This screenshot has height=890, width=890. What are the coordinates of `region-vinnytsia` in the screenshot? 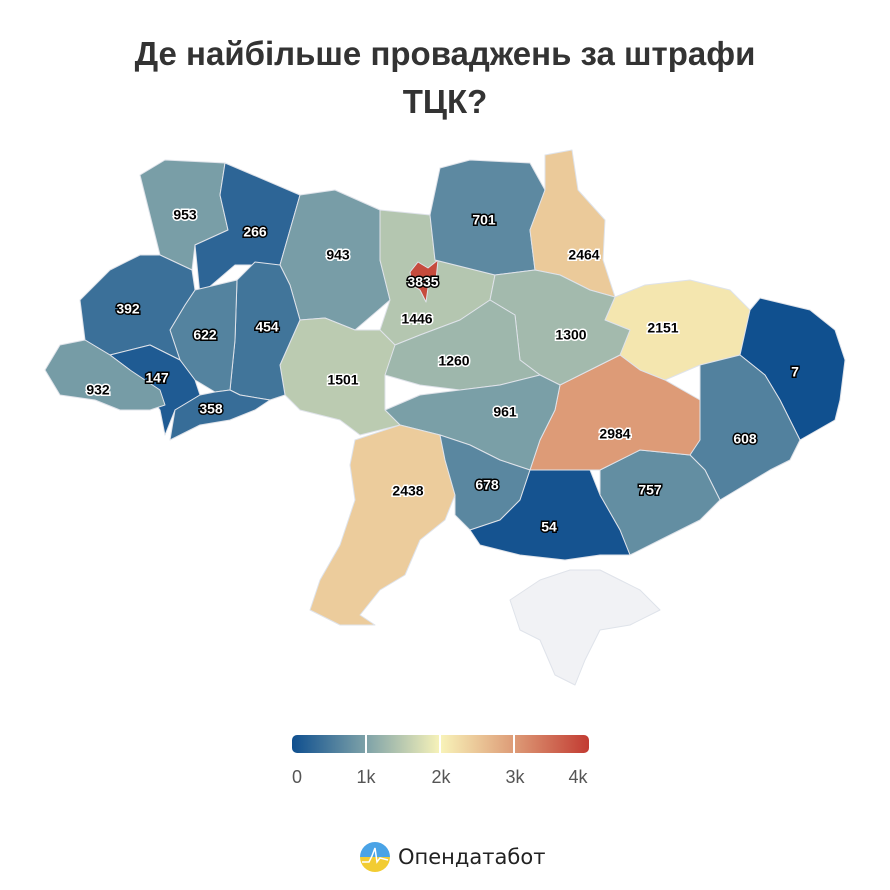 It's located at (340, 376).